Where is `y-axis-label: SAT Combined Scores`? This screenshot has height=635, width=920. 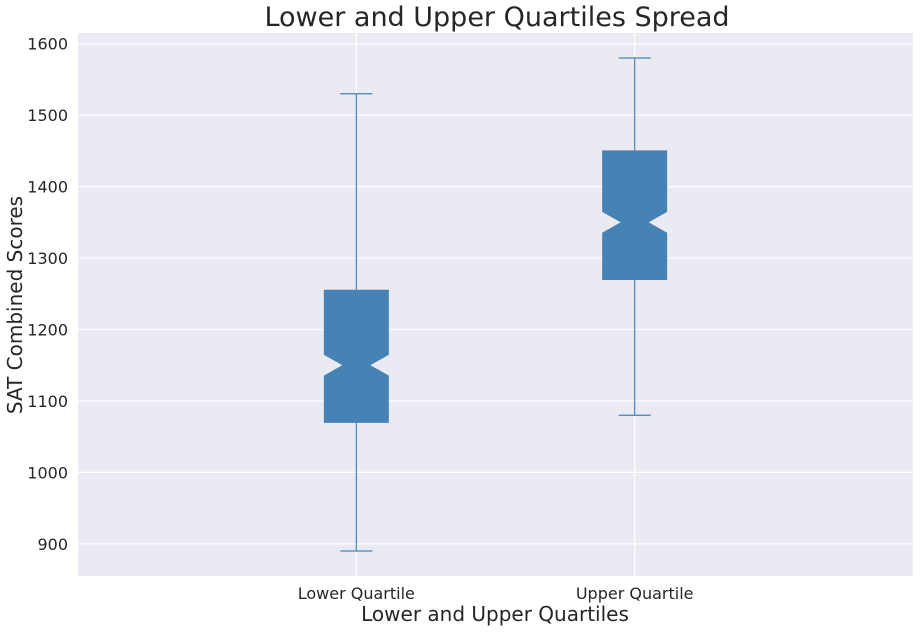
y-axis-label: SAT Combined Scores is located at coordinates (15, 305).